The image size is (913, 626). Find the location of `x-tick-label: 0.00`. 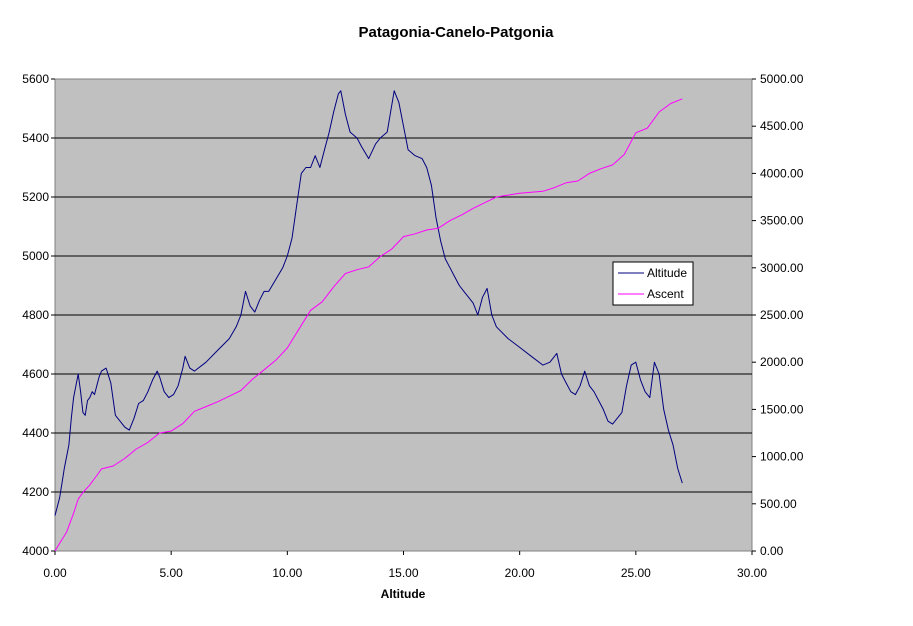

x-tick-label: 0.00 is located at coordinates (55, 573).